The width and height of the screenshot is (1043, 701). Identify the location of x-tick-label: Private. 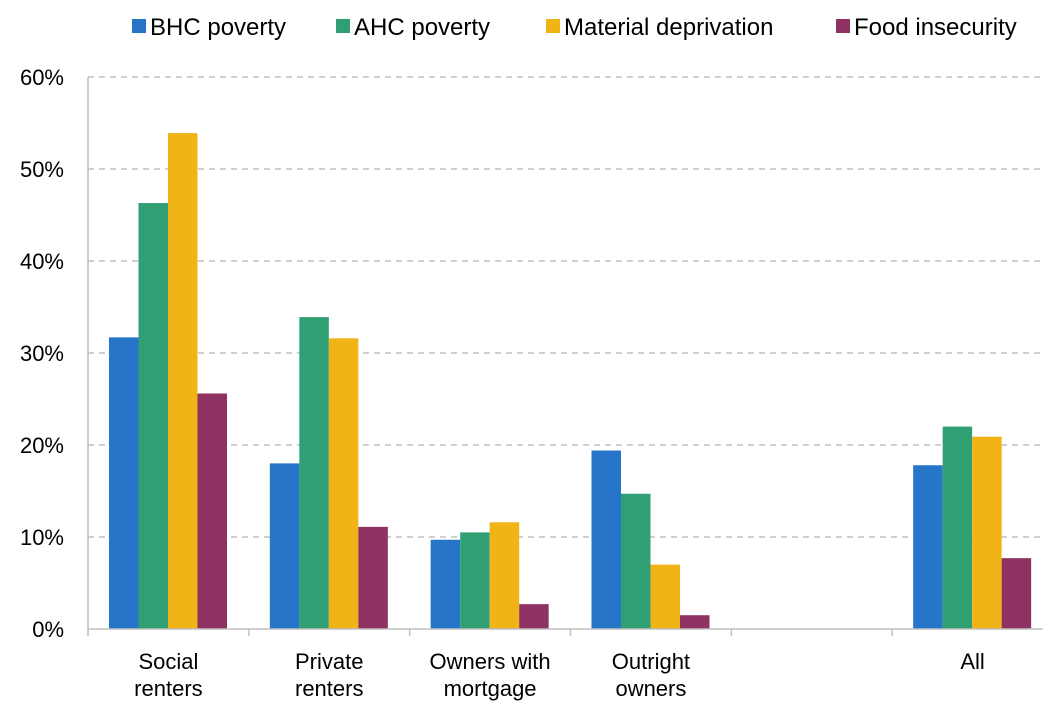
(329, 661).